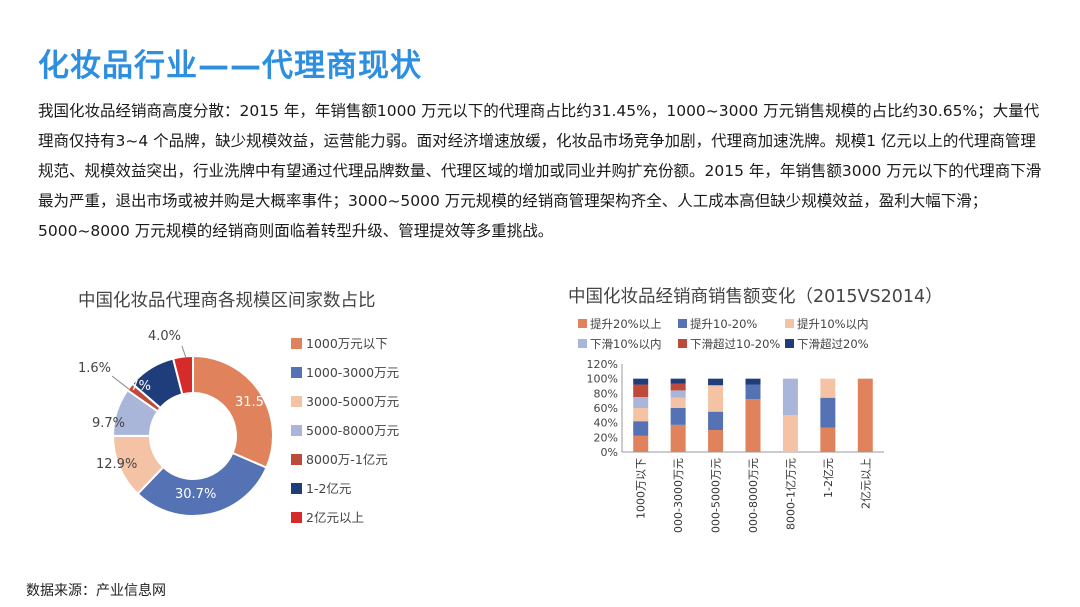 The width and height of the screenshot is (1080, 607). Describe the element at coordinates (606, 408) in the screenshot. I see `y-tick-label: 60%` at that location.